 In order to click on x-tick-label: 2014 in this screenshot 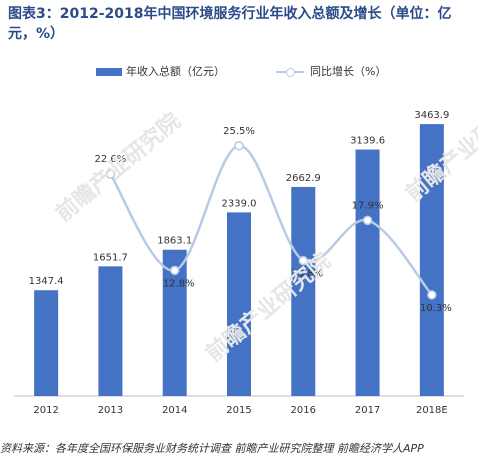, I will do `click(174, 410)`.